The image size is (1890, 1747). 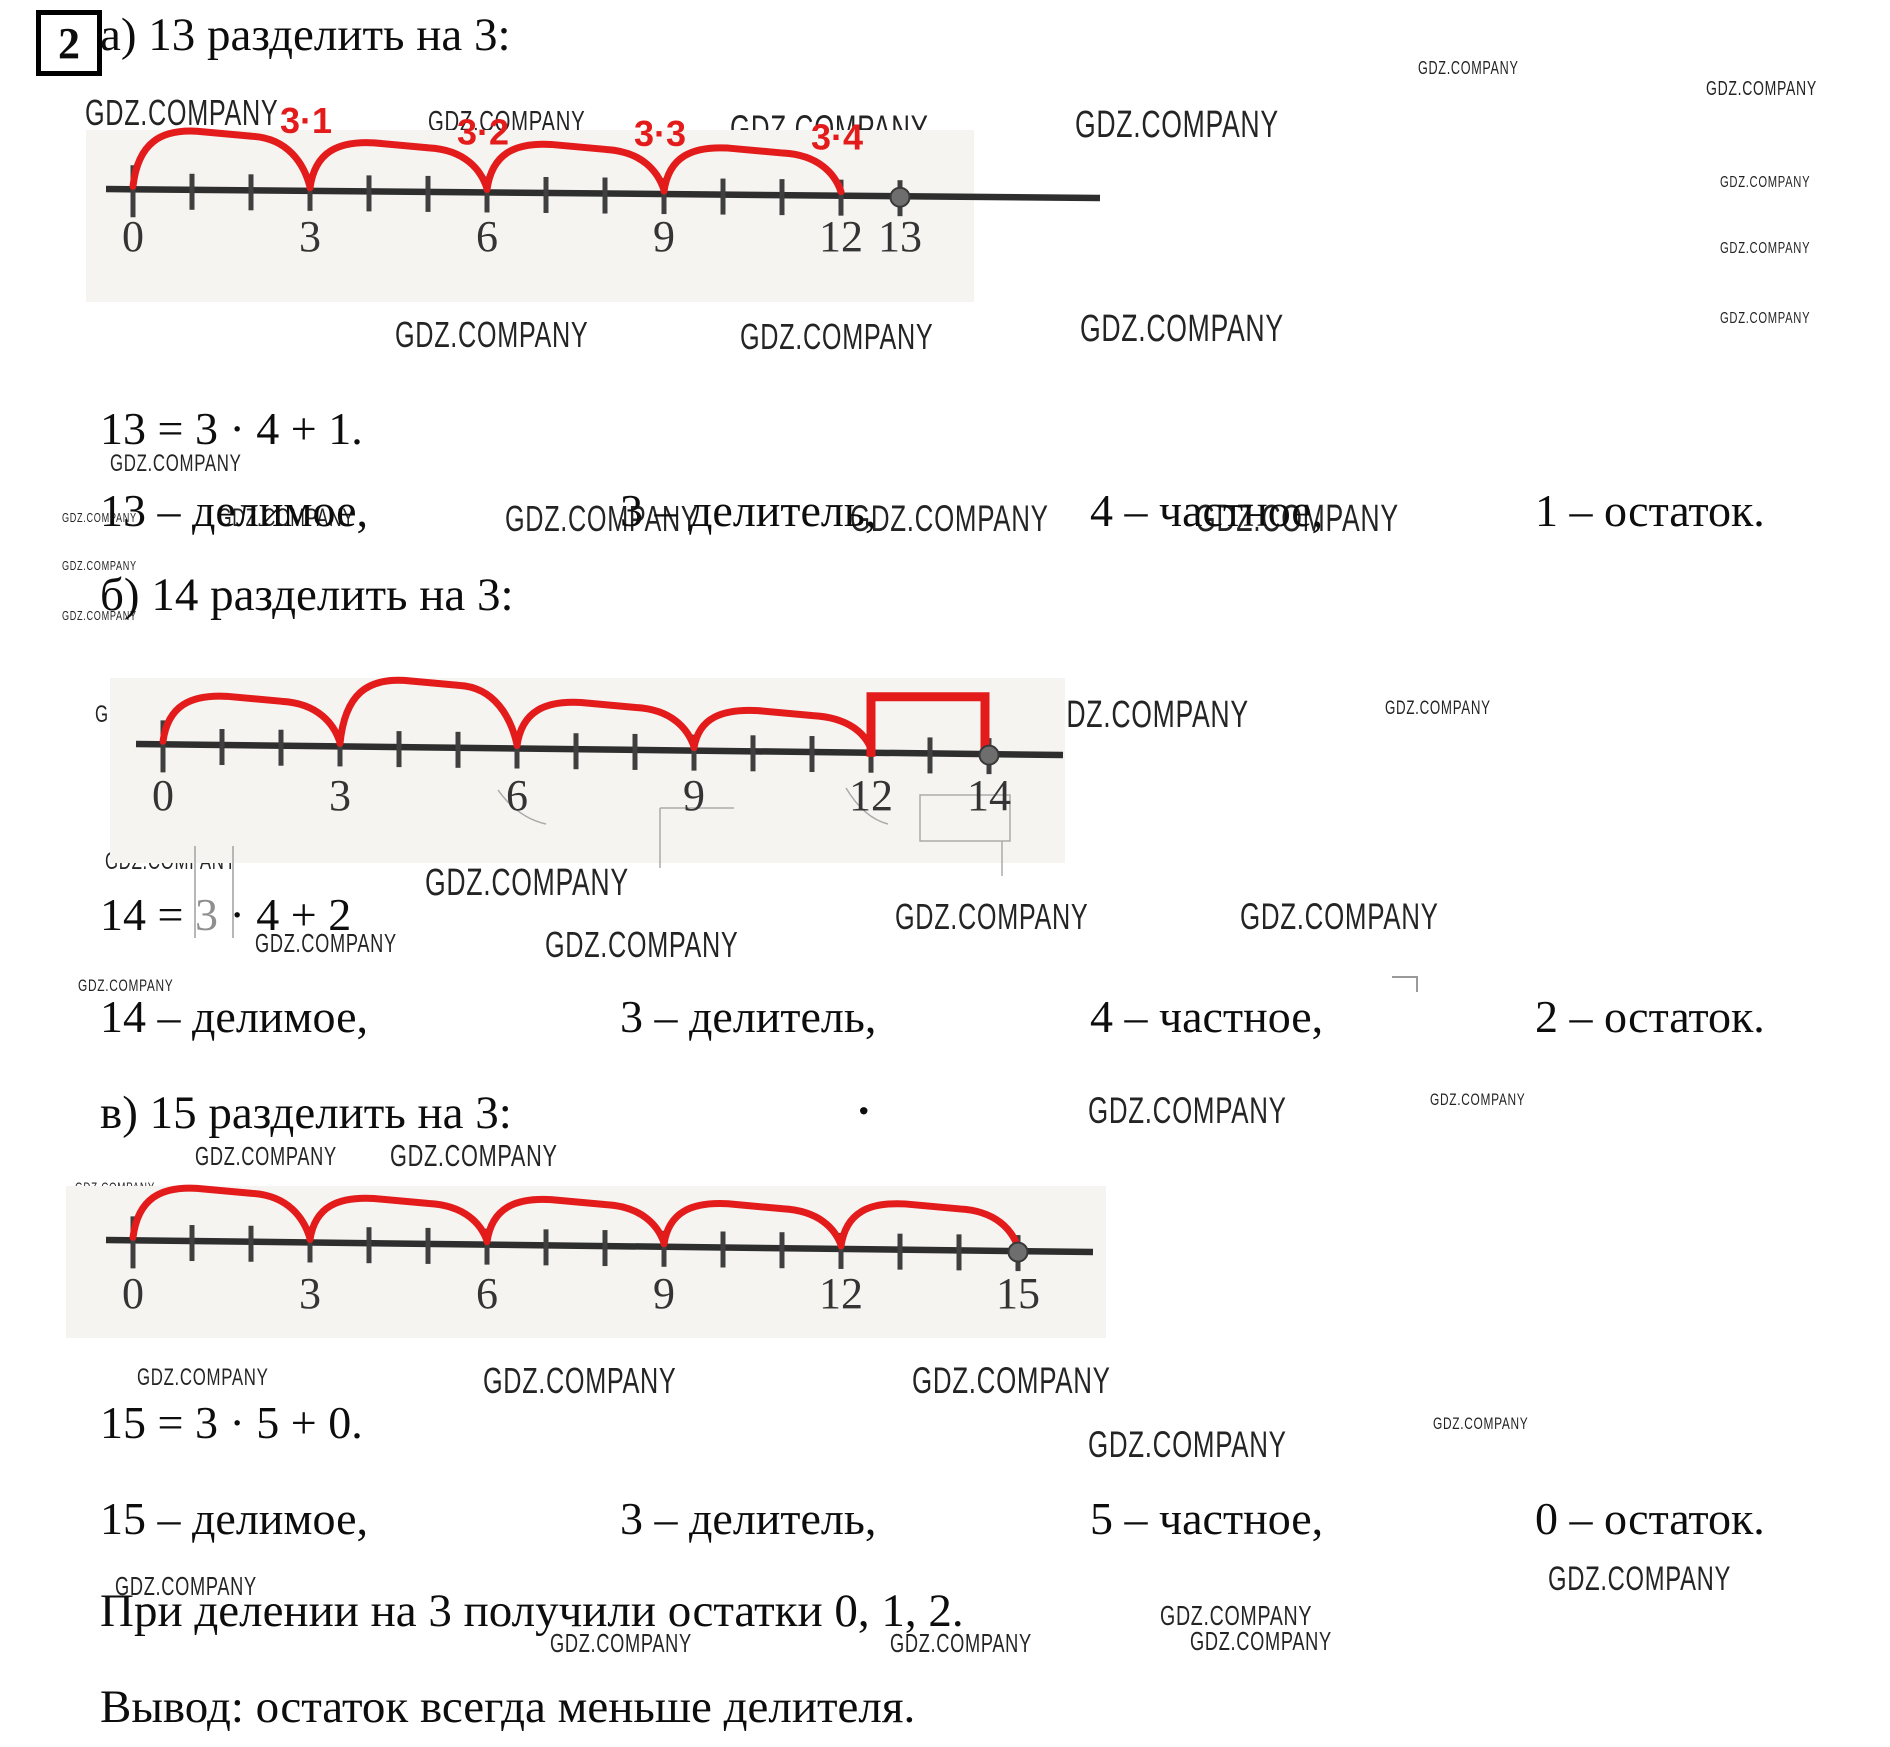 I want to click on tick-label: 9, so click(x=664, y=1293).